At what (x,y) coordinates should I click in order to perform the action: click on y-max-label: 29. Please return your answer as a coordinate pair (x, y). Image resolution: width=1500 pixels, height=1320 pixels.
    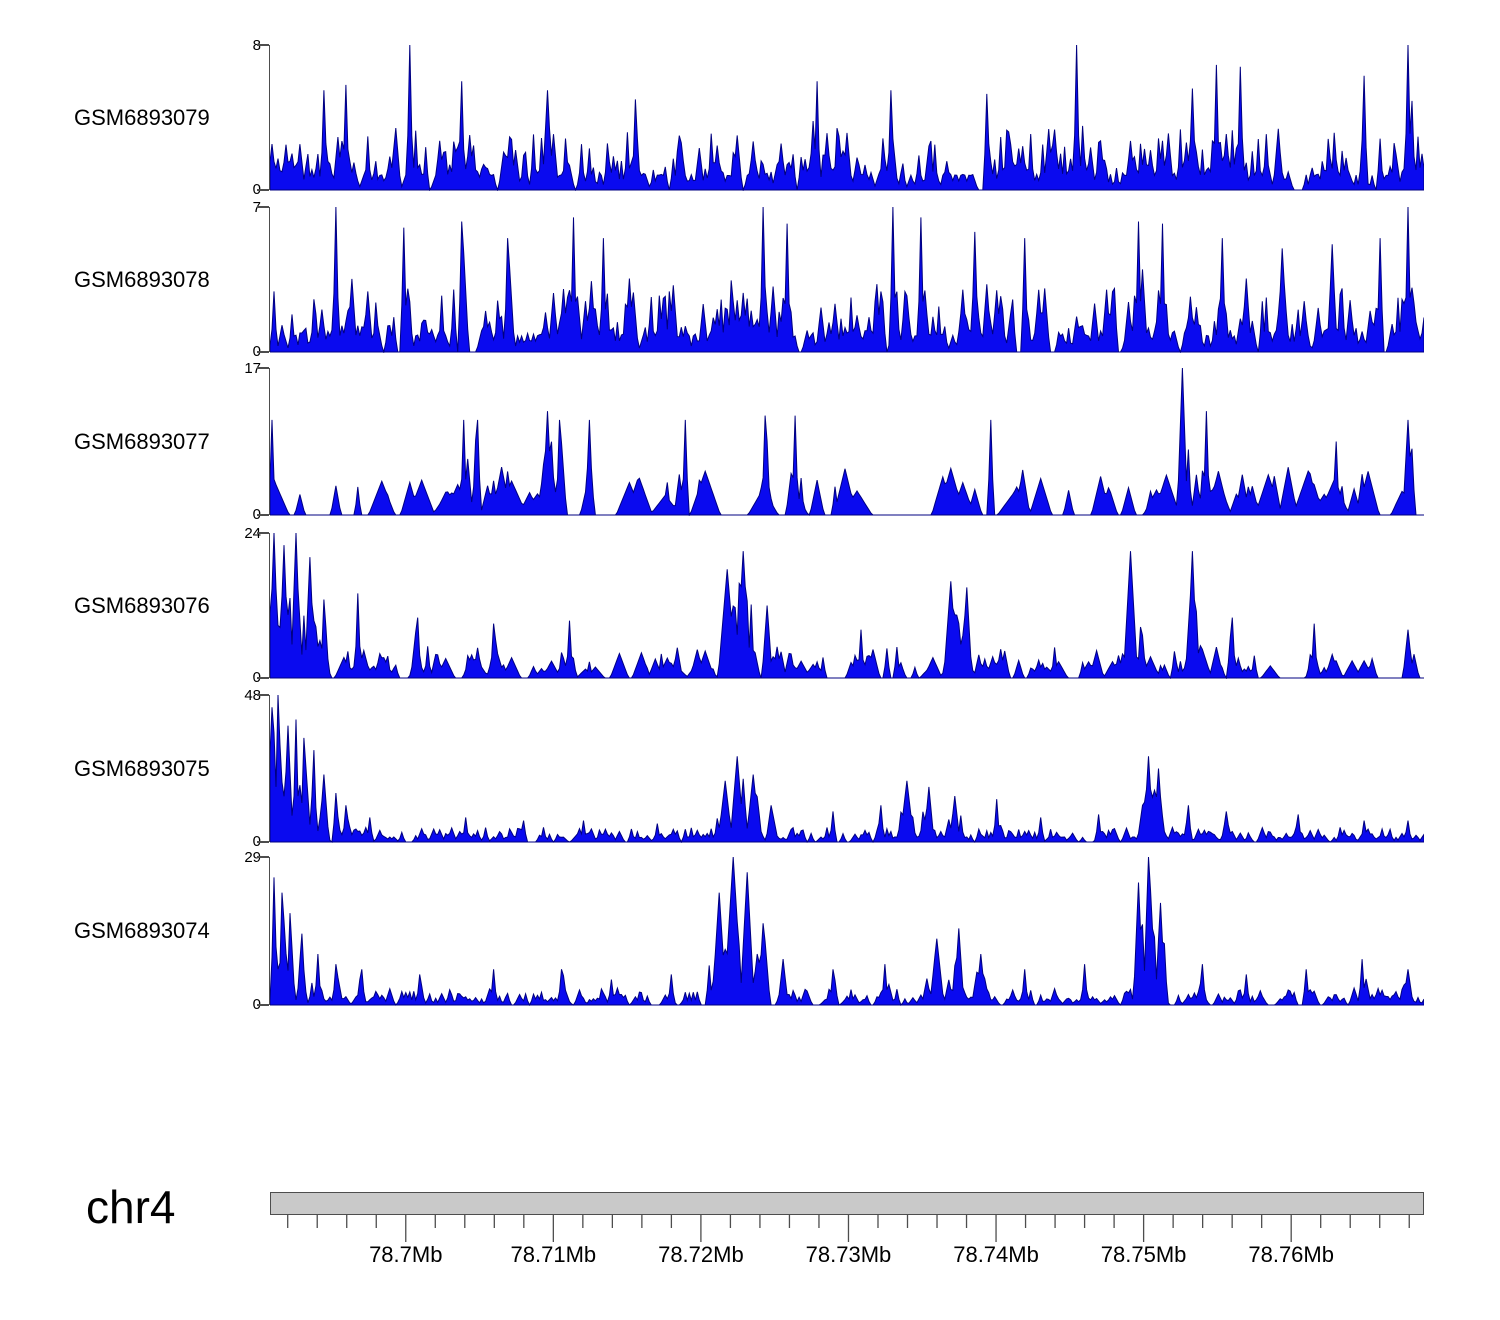
    Looking at the image, I should click on (252, 857).